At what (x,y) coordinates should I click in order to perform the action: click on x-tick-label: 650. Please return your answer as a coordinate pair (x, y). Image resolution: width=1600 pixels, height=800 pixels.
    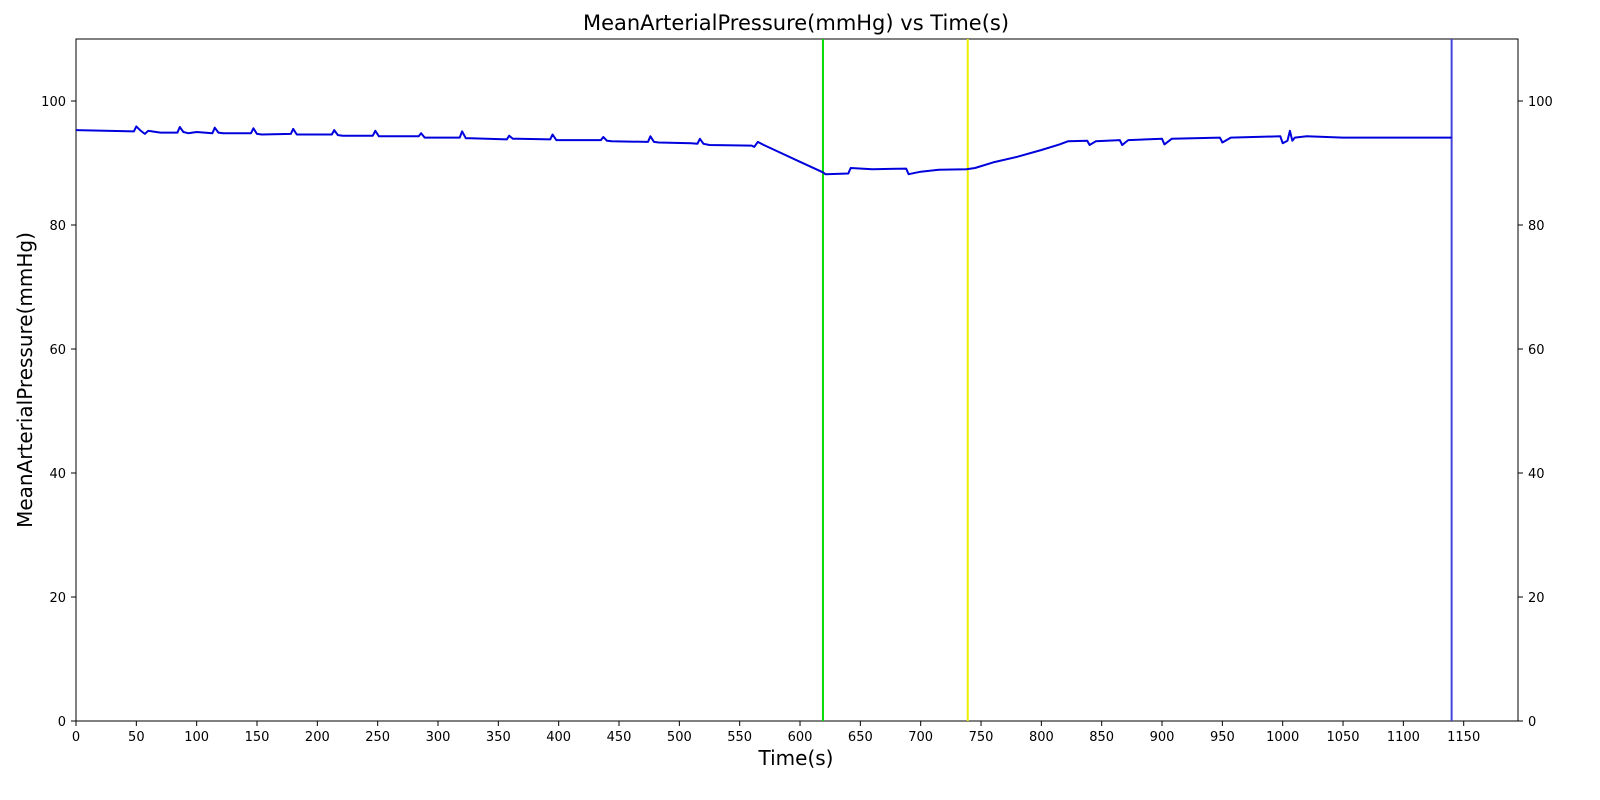
    Looking at the image, I should click on (860, 737).